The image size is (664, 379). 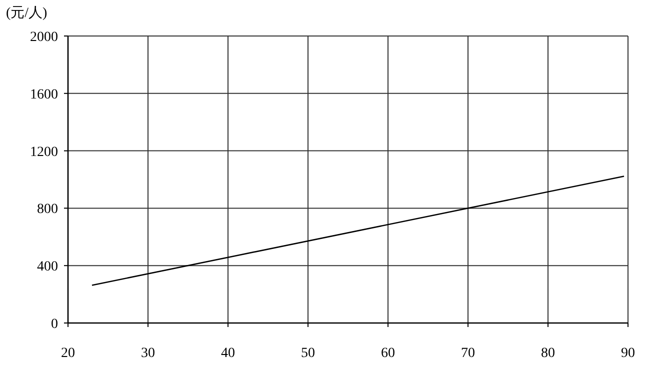 I want to click on x-tick-label: 40, so click(x=228, y=353).